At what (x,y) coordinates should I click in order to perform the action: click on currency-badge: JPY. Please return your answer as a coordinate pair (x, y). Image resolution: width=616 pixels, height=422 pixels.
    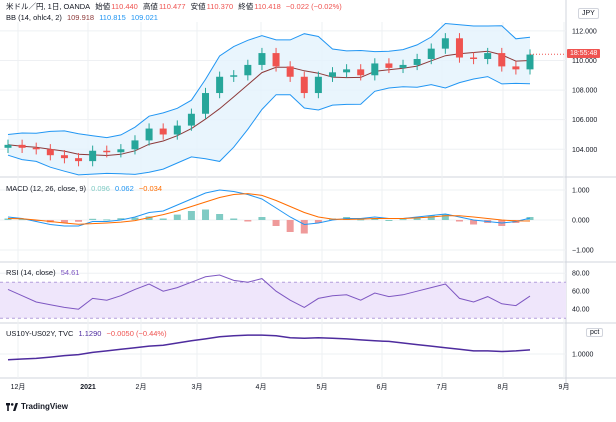
    Looking at the image, I should click on (588, 13).